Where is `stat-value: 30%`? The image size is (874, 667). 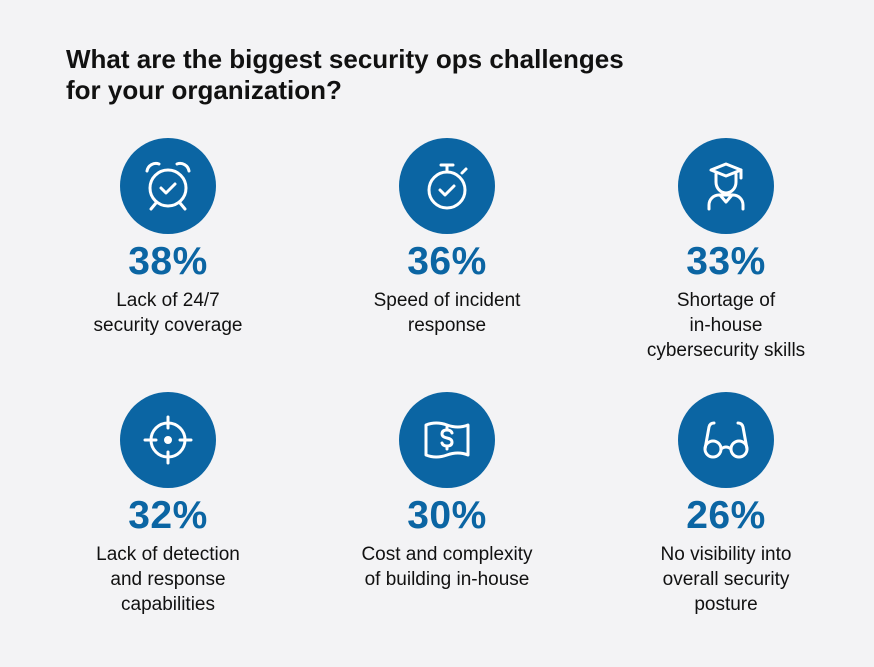
stat-value: 30% is located at coordinates (447, 515).